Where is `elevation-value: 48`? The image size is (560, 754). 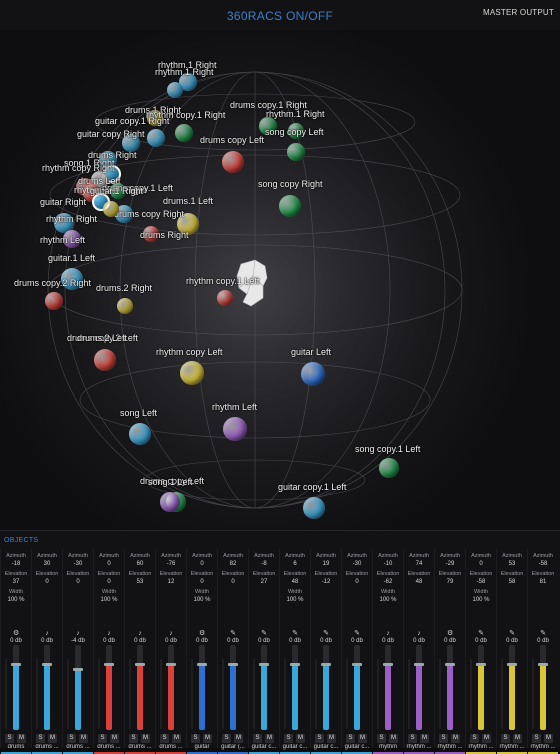 elevation-value: 48 is located at coordinates (295, 582).